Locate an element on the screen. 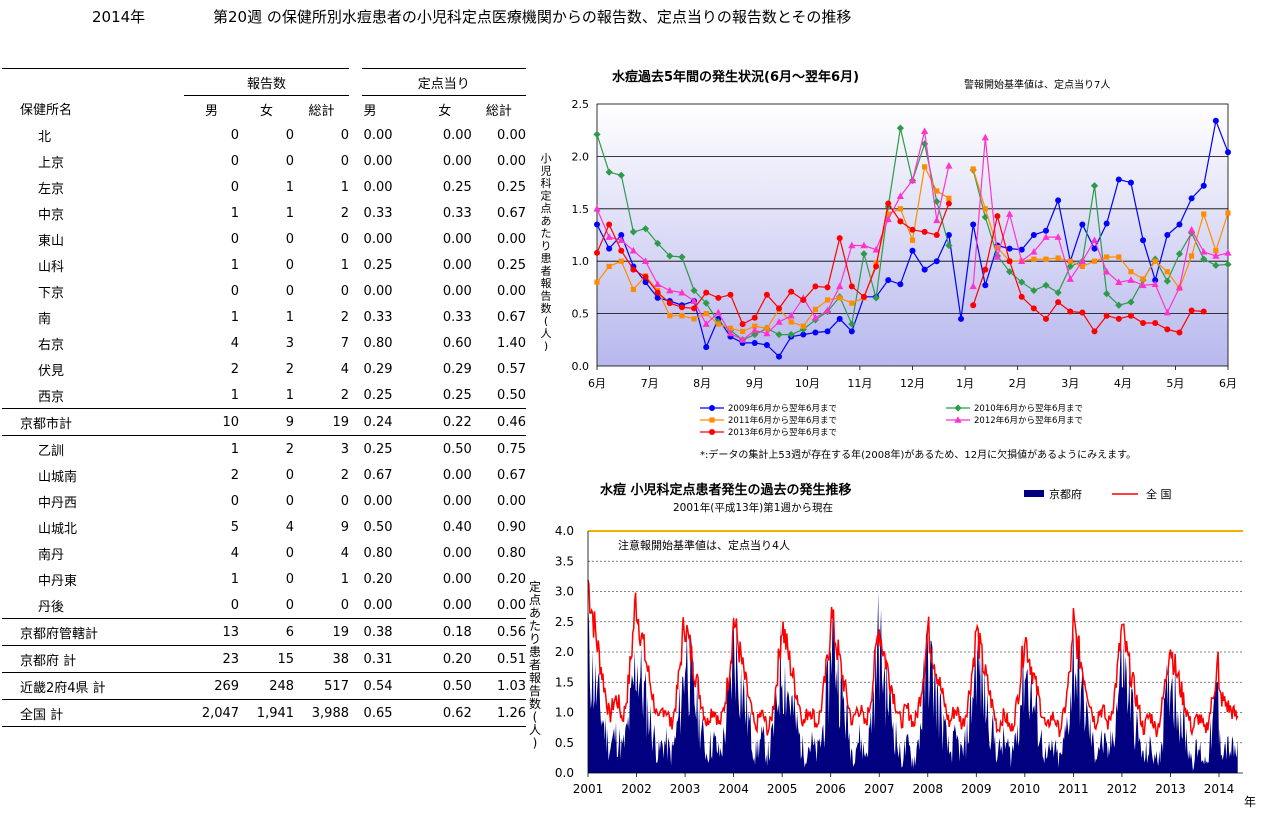  row-name: 山城南 is located at coordinates (58, 477).